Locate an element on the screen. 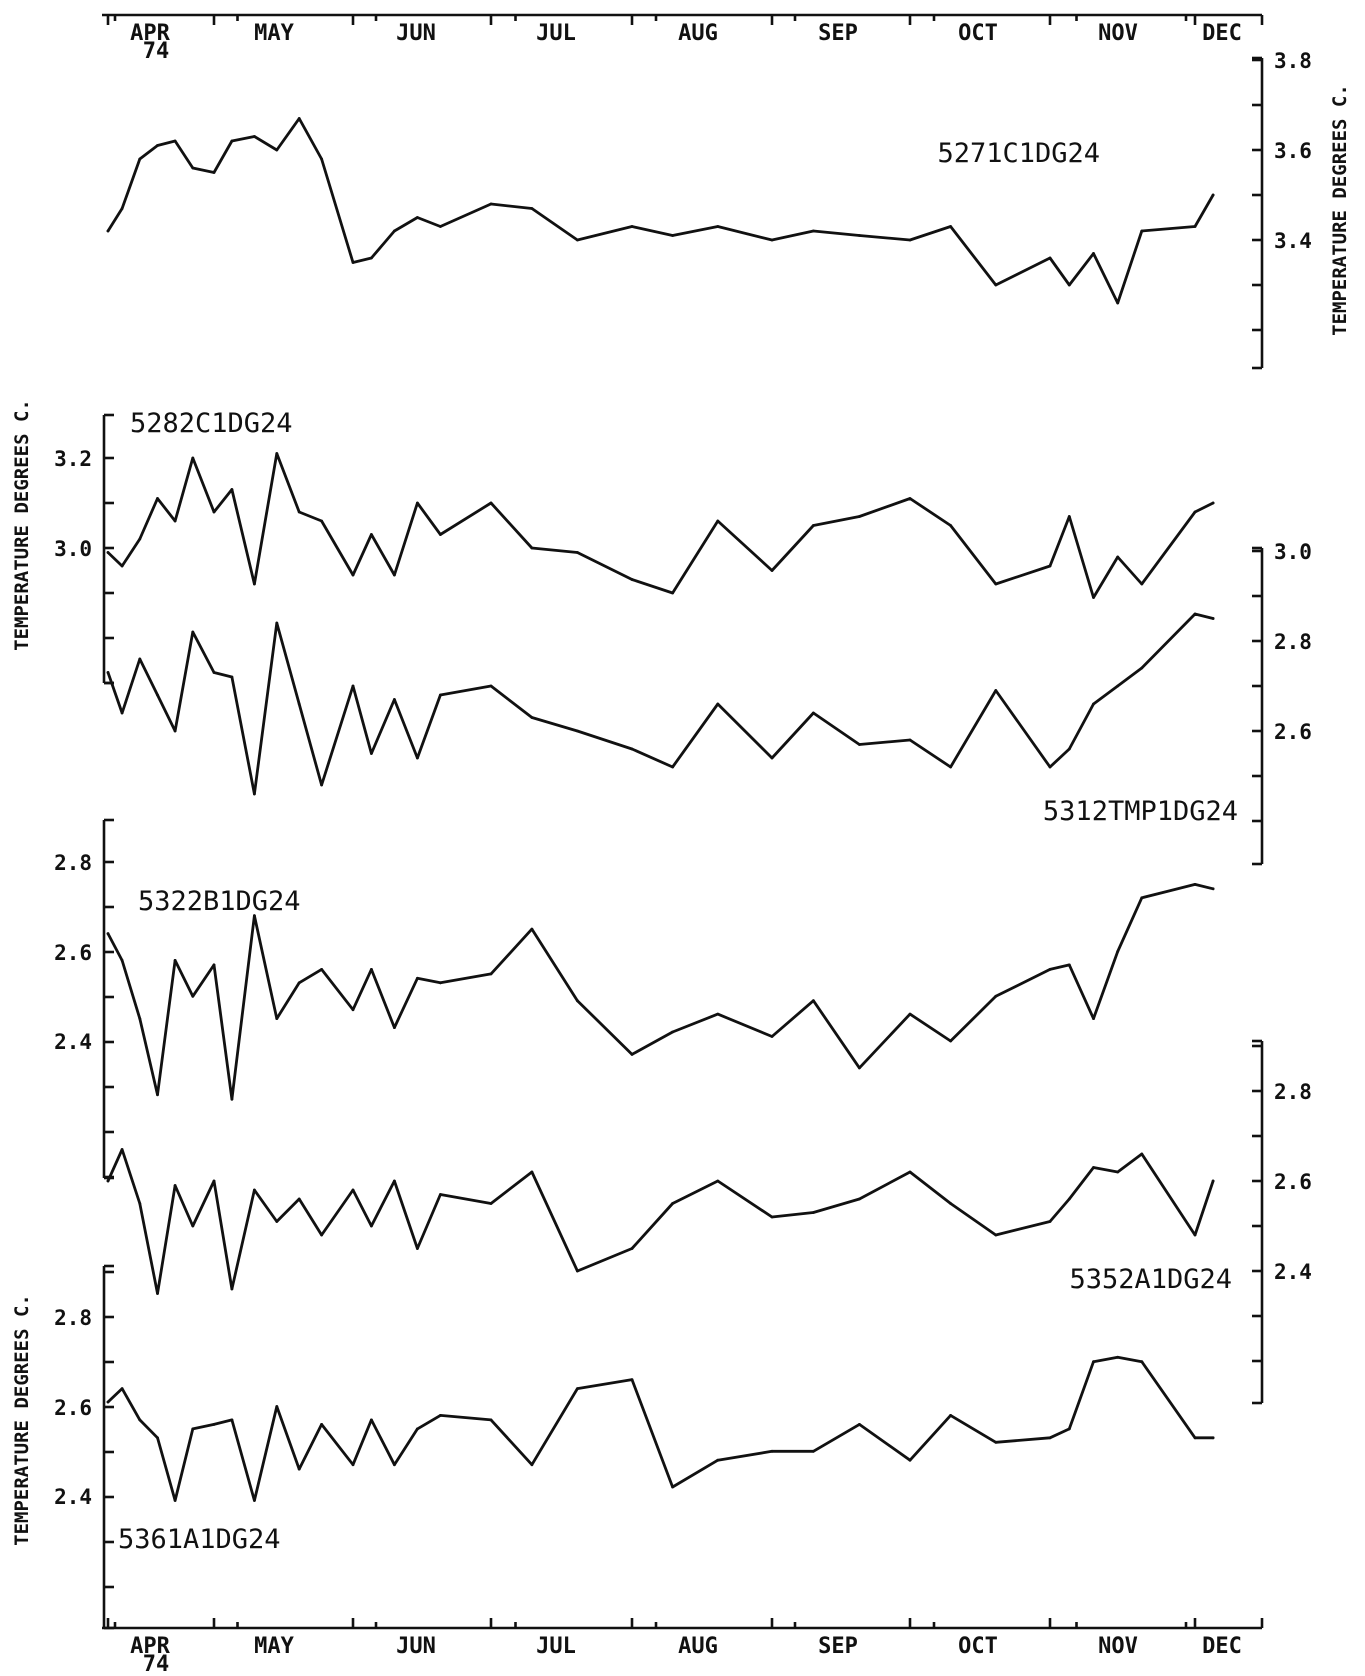 The image size is (1365, 1676). month-label: DEC is located at coordinates (1222, 1646).